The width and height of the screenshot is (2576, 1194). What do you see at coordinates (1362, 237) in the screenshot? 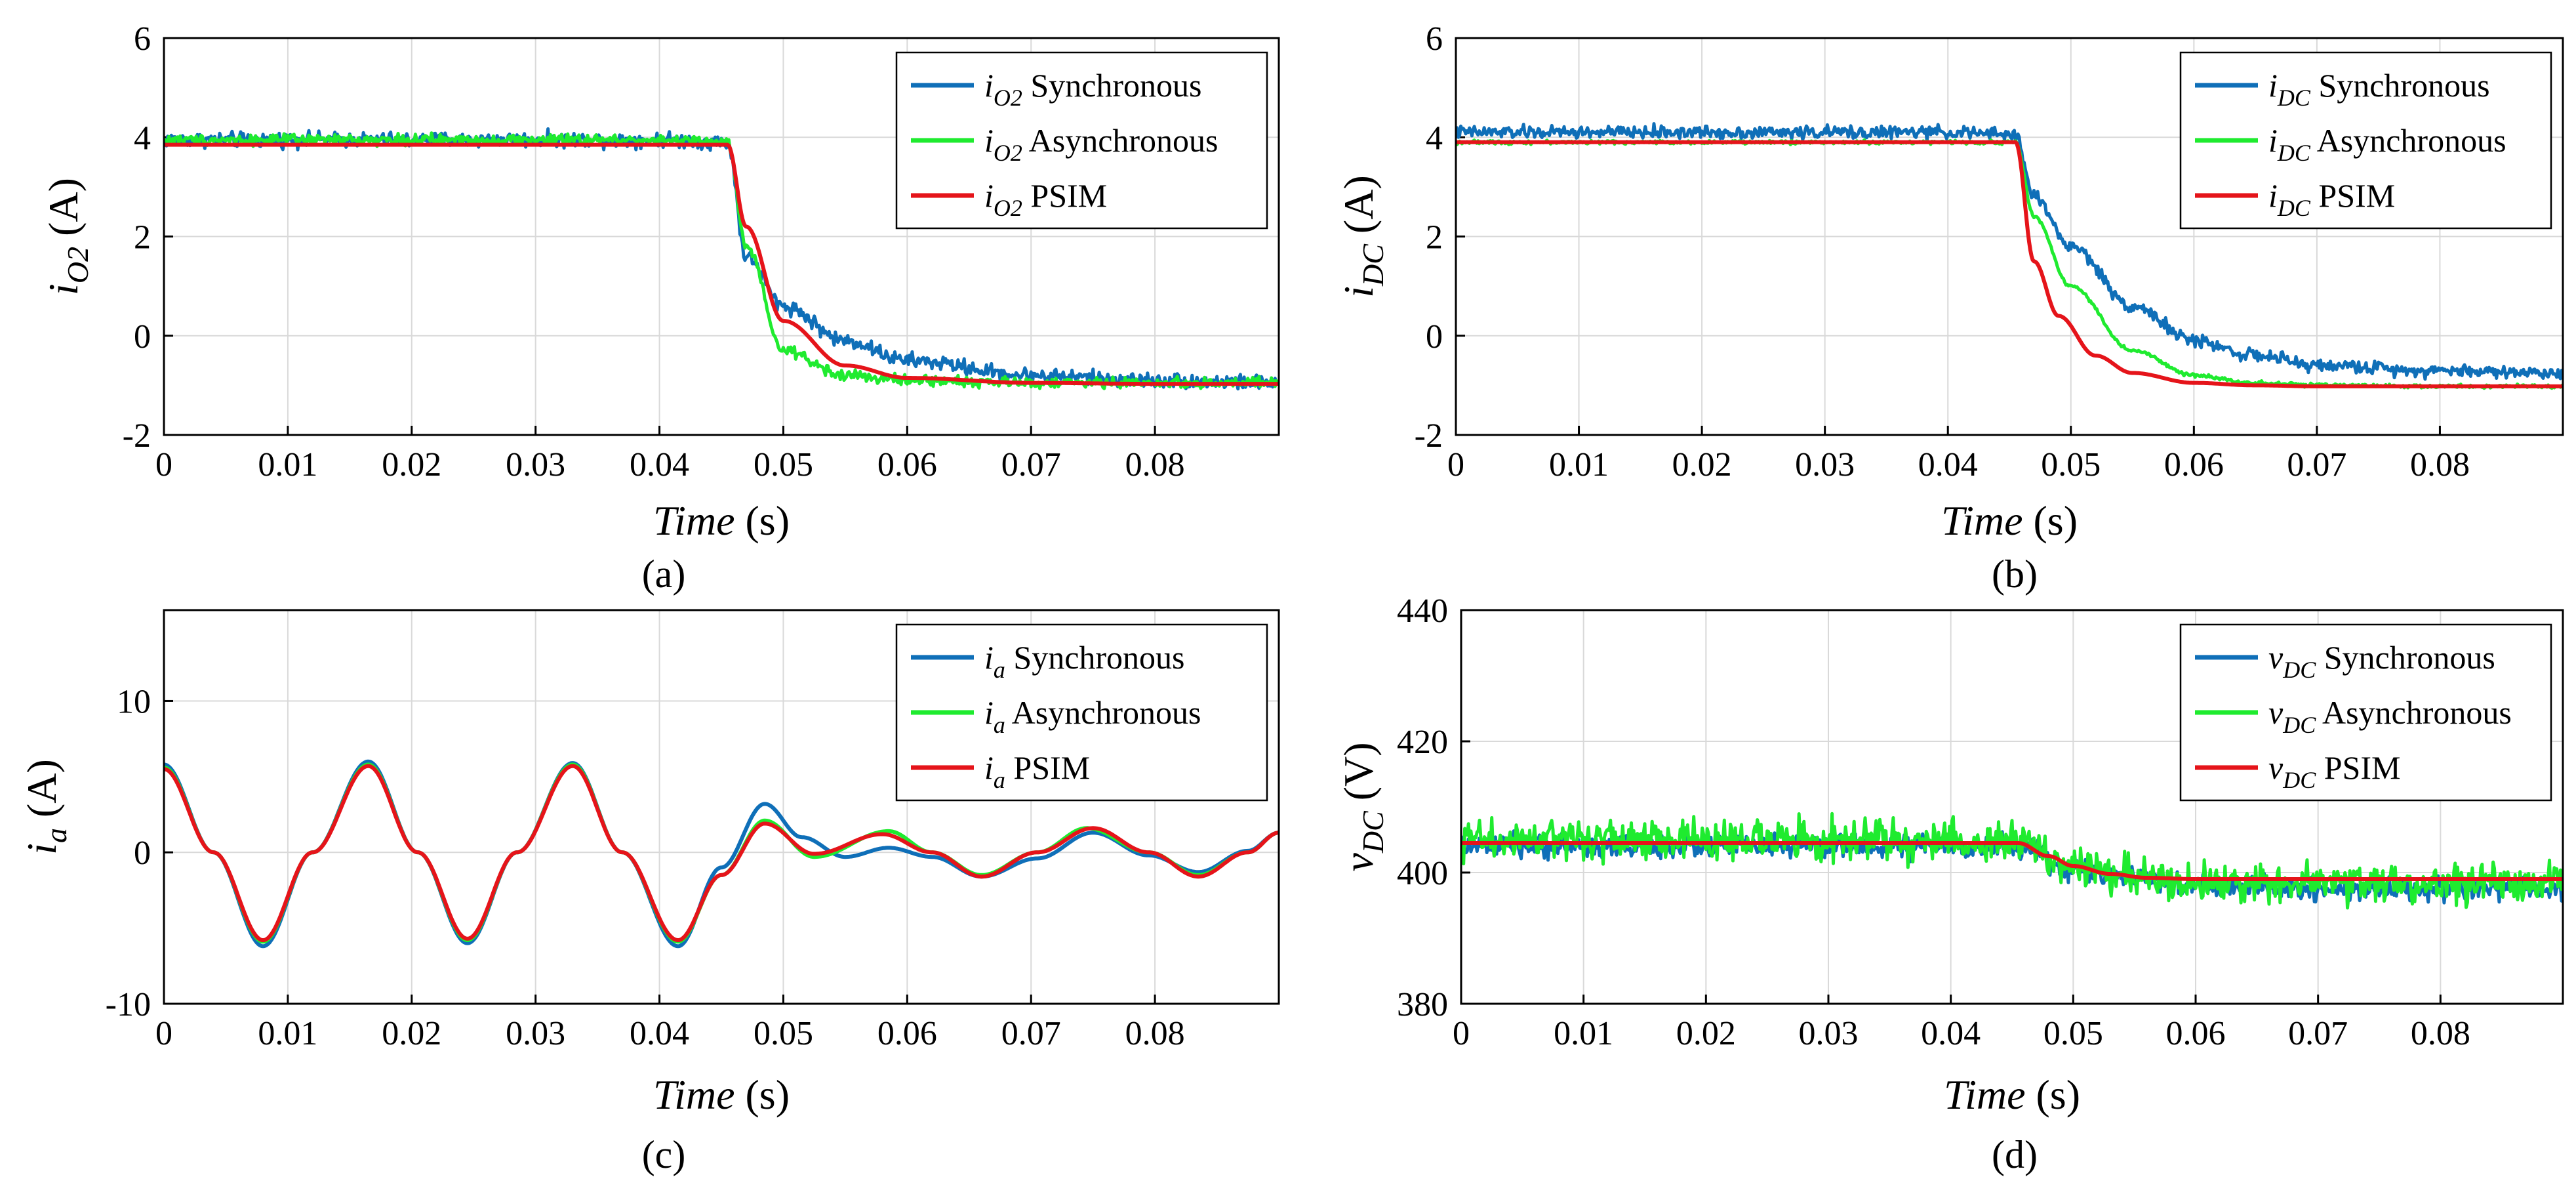
I see `y-axis-label: iDC (A)` at bounding box center [1362, 237].